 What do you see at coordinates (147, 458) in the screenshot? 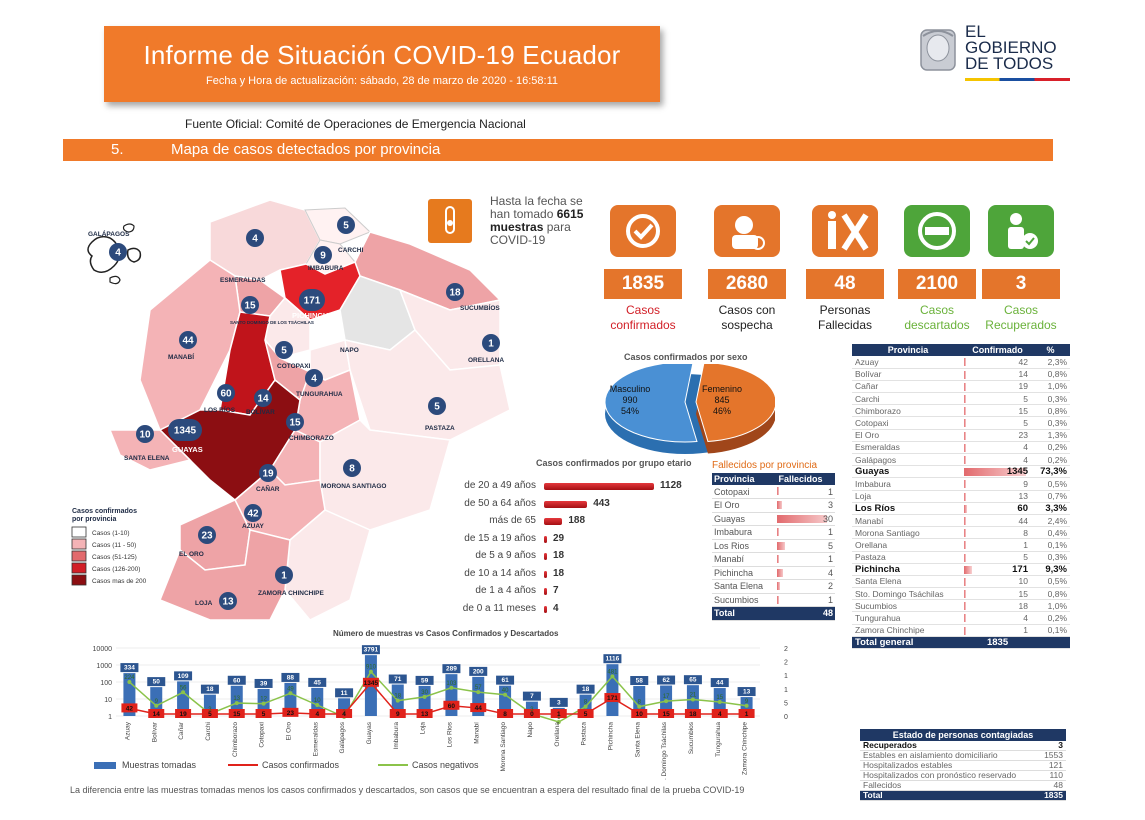
I see `province-label-santa-elena: SANTA ELENA` at bounding box center [147, 458].